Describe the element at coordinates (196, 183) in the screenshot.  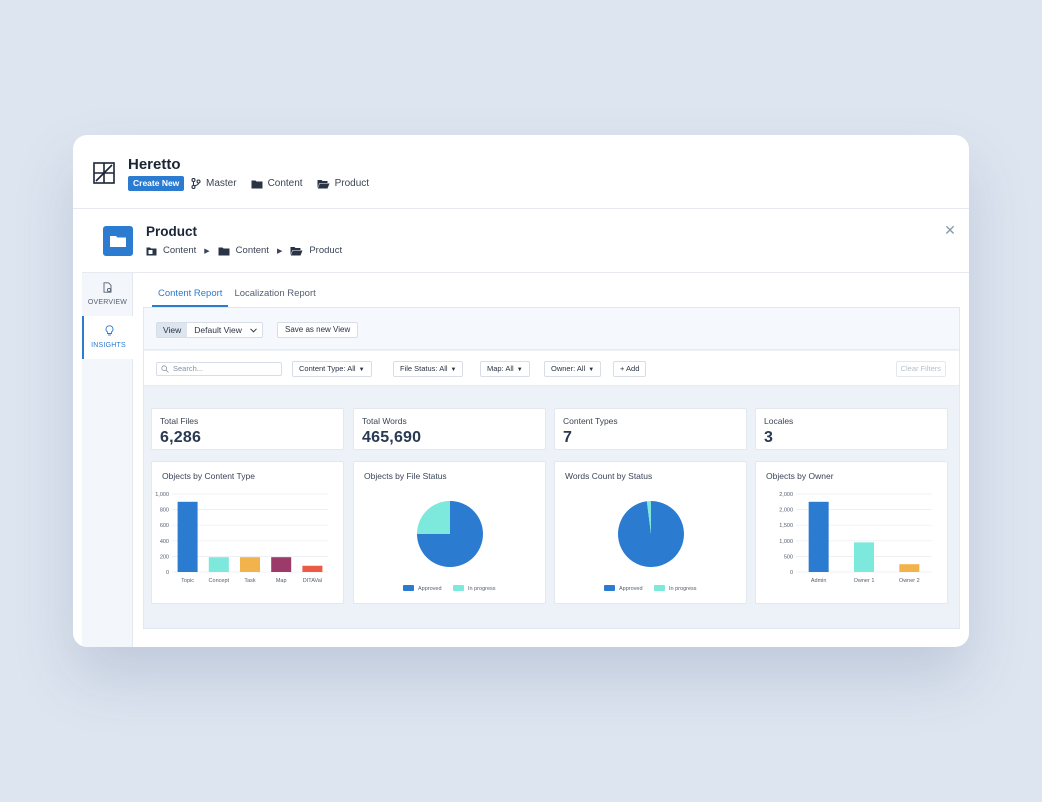
I see `branch-icon` at that location.